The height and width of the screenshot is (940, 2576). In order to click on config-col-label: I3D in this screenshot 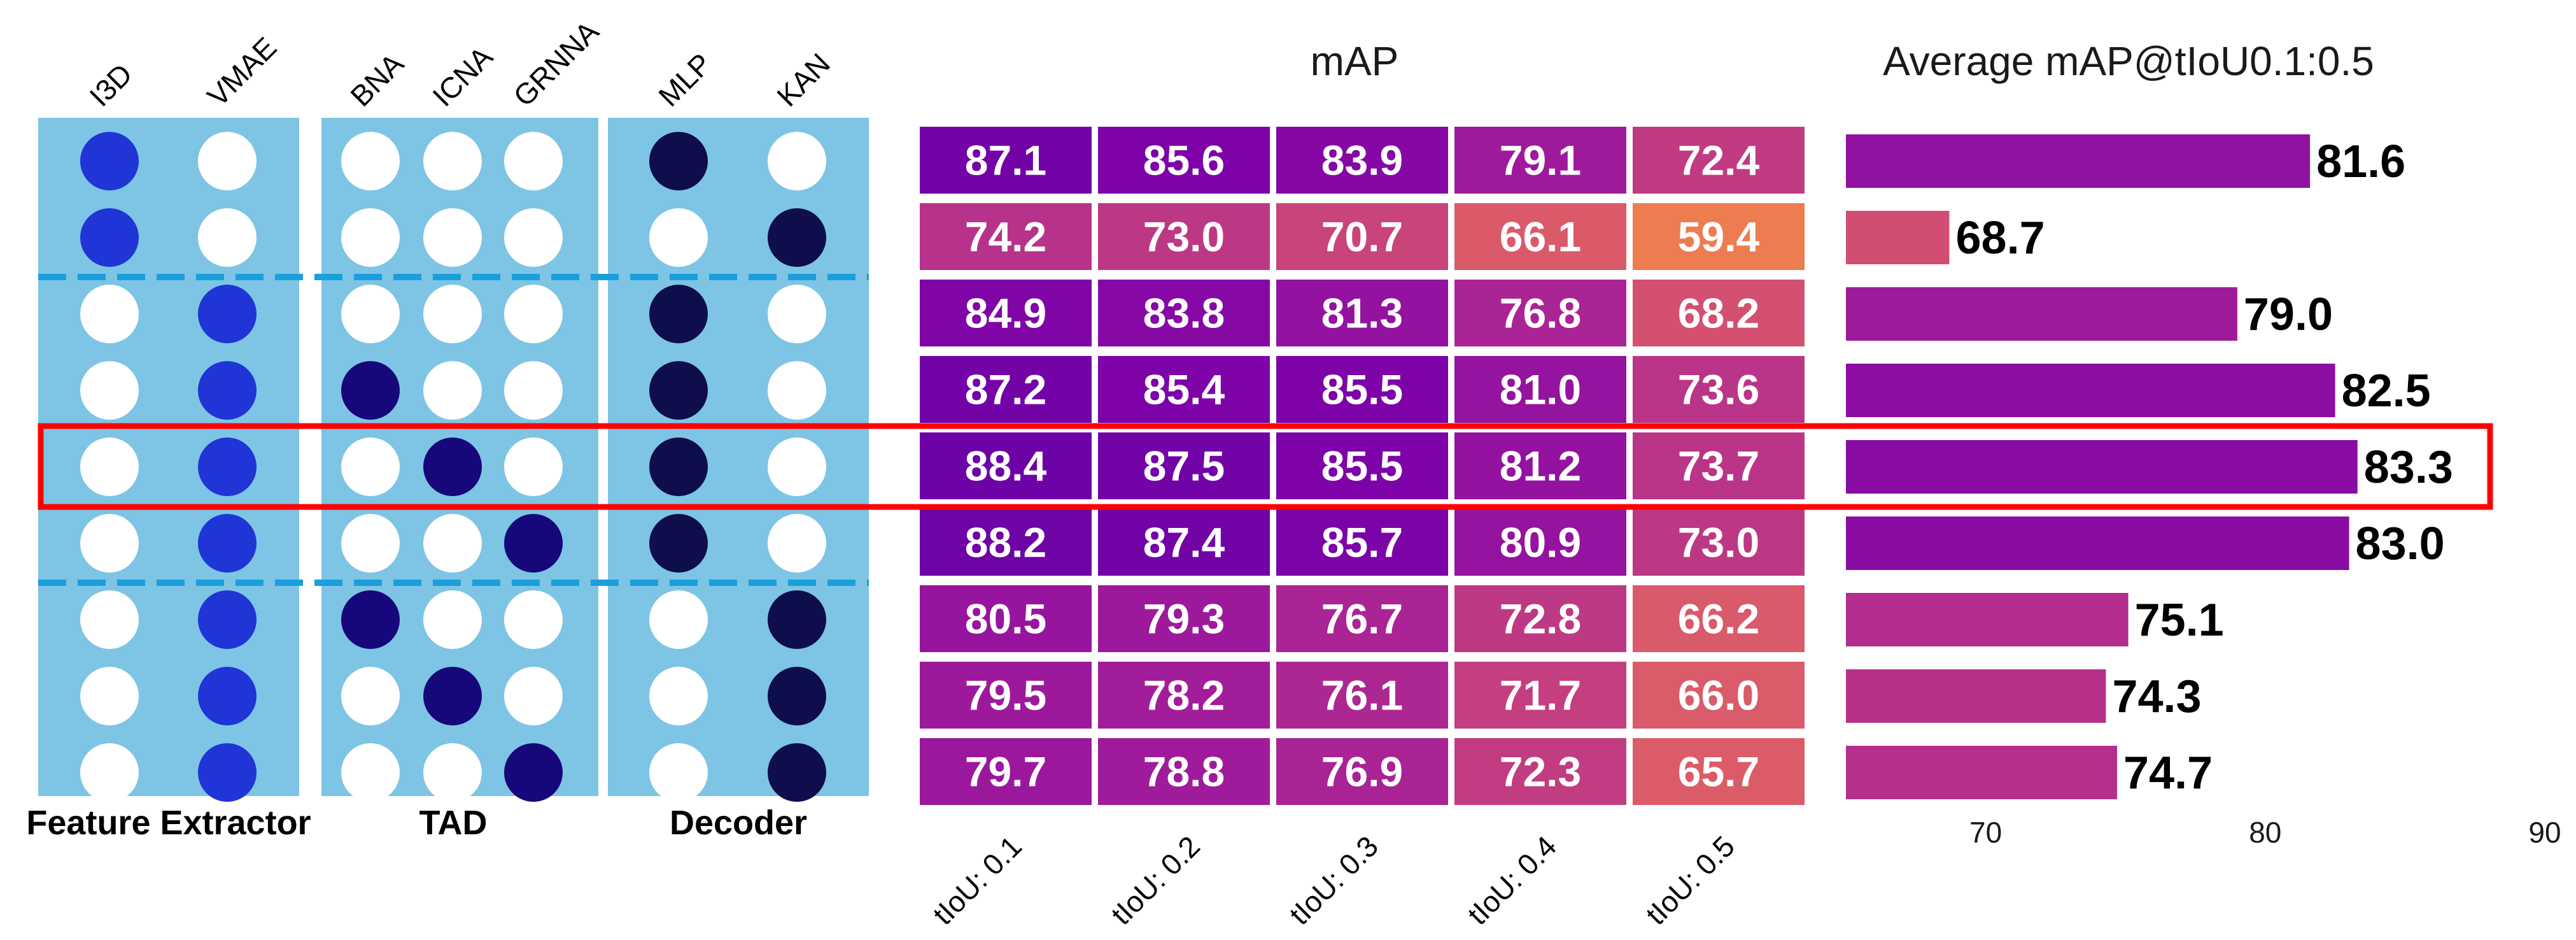, I will do `click(111, 85)`.